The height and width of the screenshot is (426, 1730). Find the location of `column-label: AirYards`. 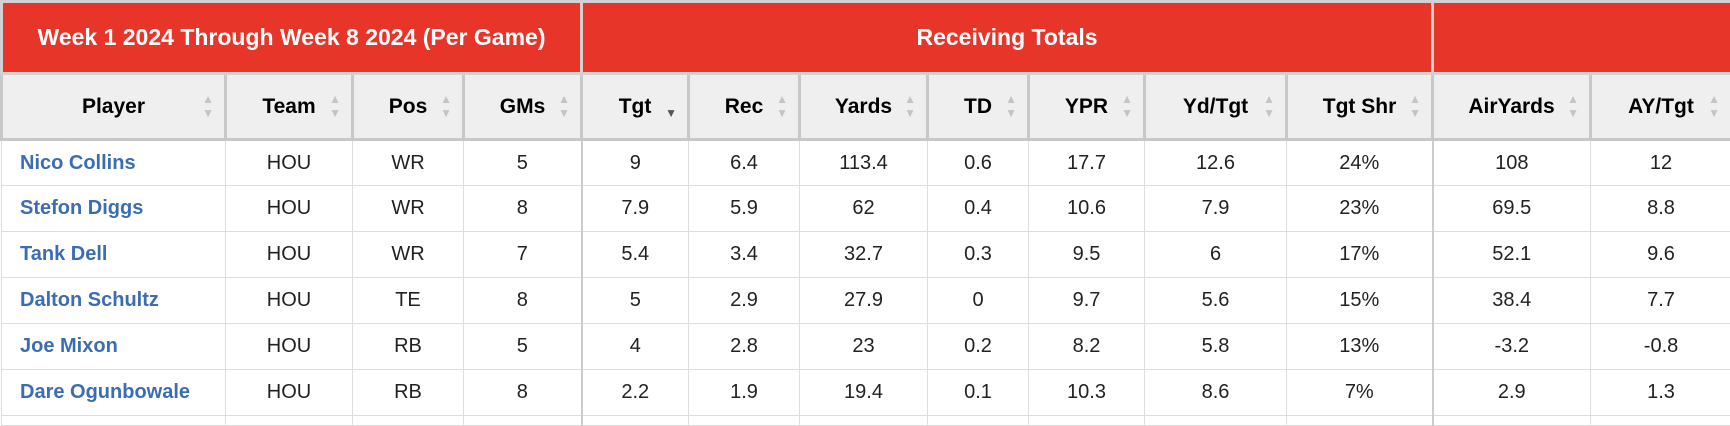

column-label: AirYards is located at coordinates (1511, 107).